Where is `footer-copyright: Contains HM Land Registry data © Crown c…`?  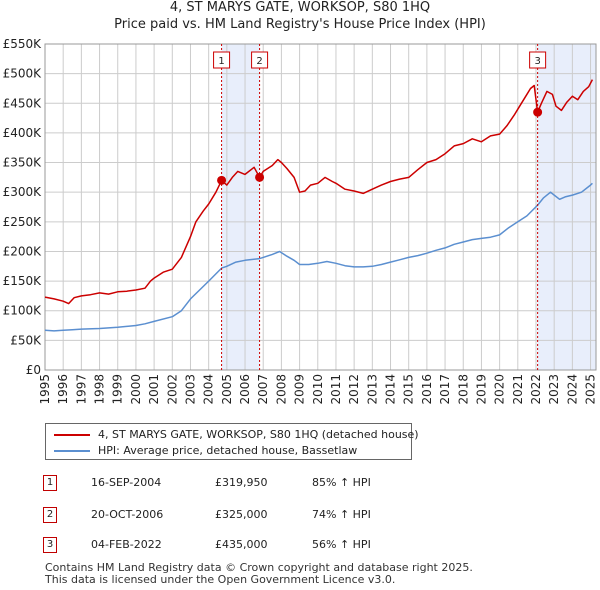 footer-copyright: Contains HM Land Registry data © Crown c… is located at coordinates (259, 567).